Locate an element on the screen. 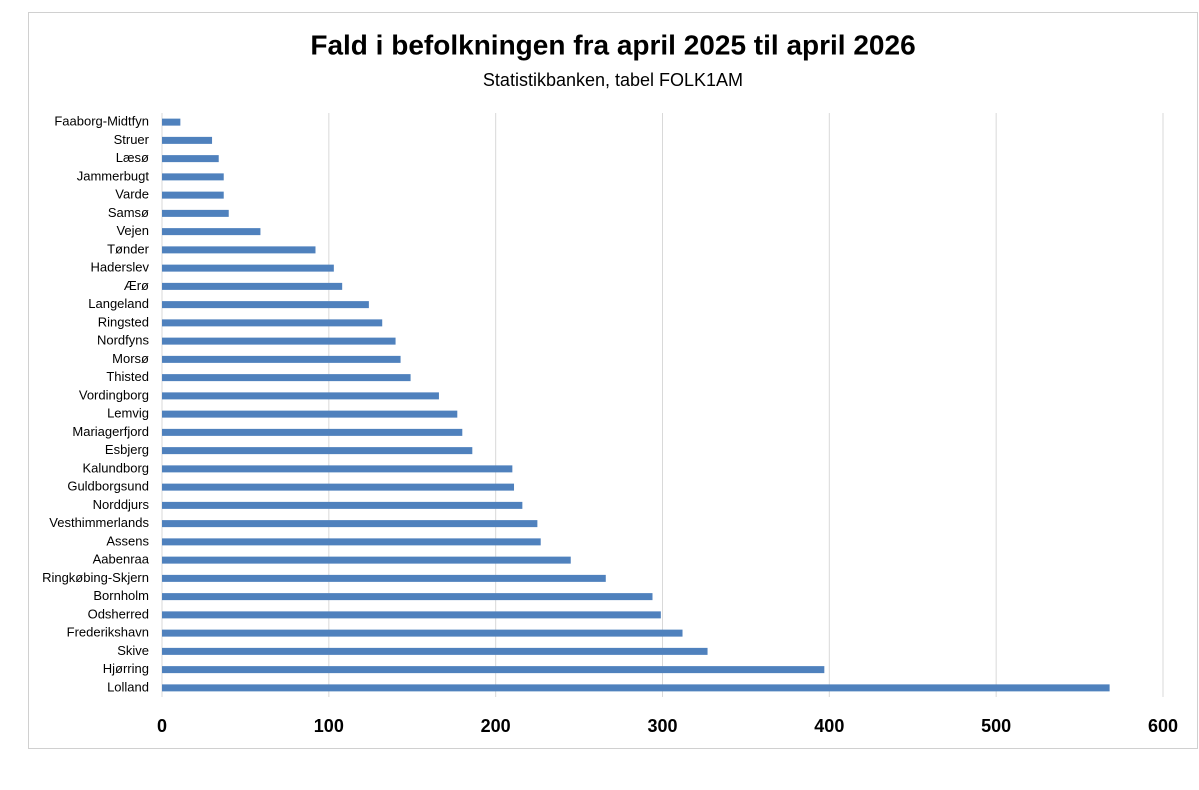 The width and height of the screenshot is (1199, 790). x-tick-label: 200 is located at coordinates (496, 726).